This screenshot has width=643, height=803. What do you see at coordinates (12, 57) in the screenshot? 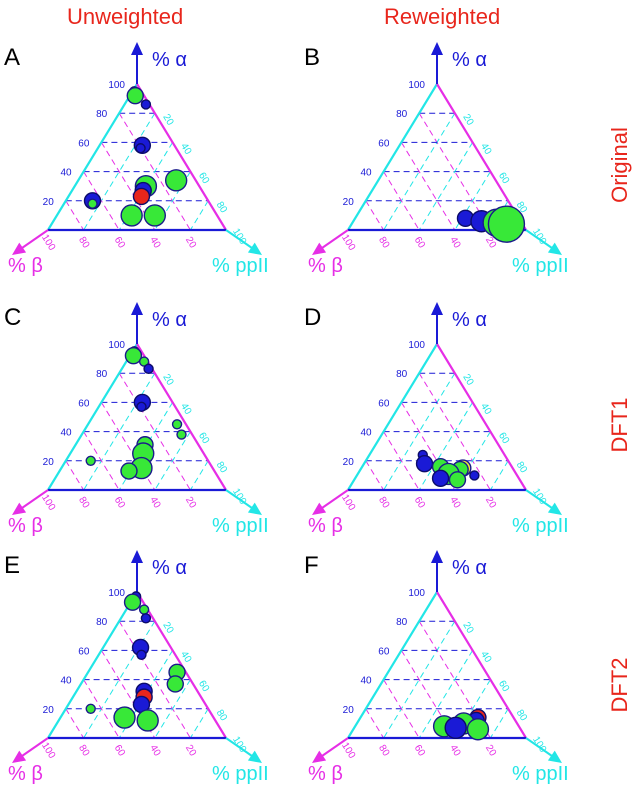
I see `panel-letter: A` at bounding box center [12, 57].